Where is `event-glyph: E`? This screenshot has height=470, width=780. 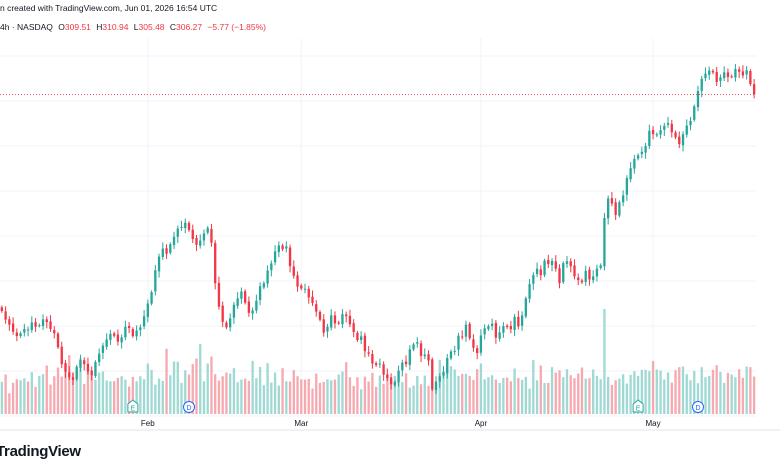 event-glyph: E is located at coordinates (133, 409).